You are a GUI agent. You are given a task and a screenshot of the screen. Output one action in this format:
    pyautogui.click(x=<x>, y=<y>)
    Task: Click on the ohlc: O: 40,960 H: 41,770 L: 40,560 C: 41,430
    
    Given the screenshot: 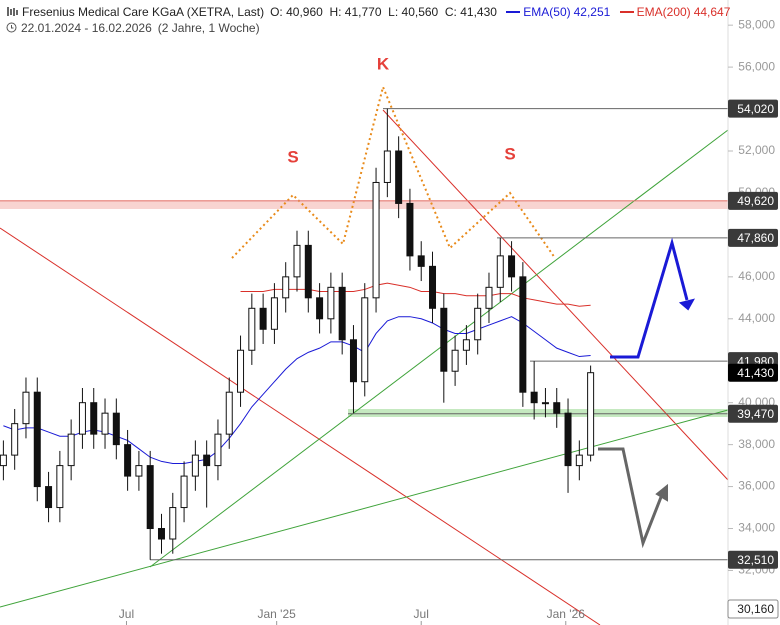 What is the action you would take?
    pyautogui.click(x=383, y=12)
    